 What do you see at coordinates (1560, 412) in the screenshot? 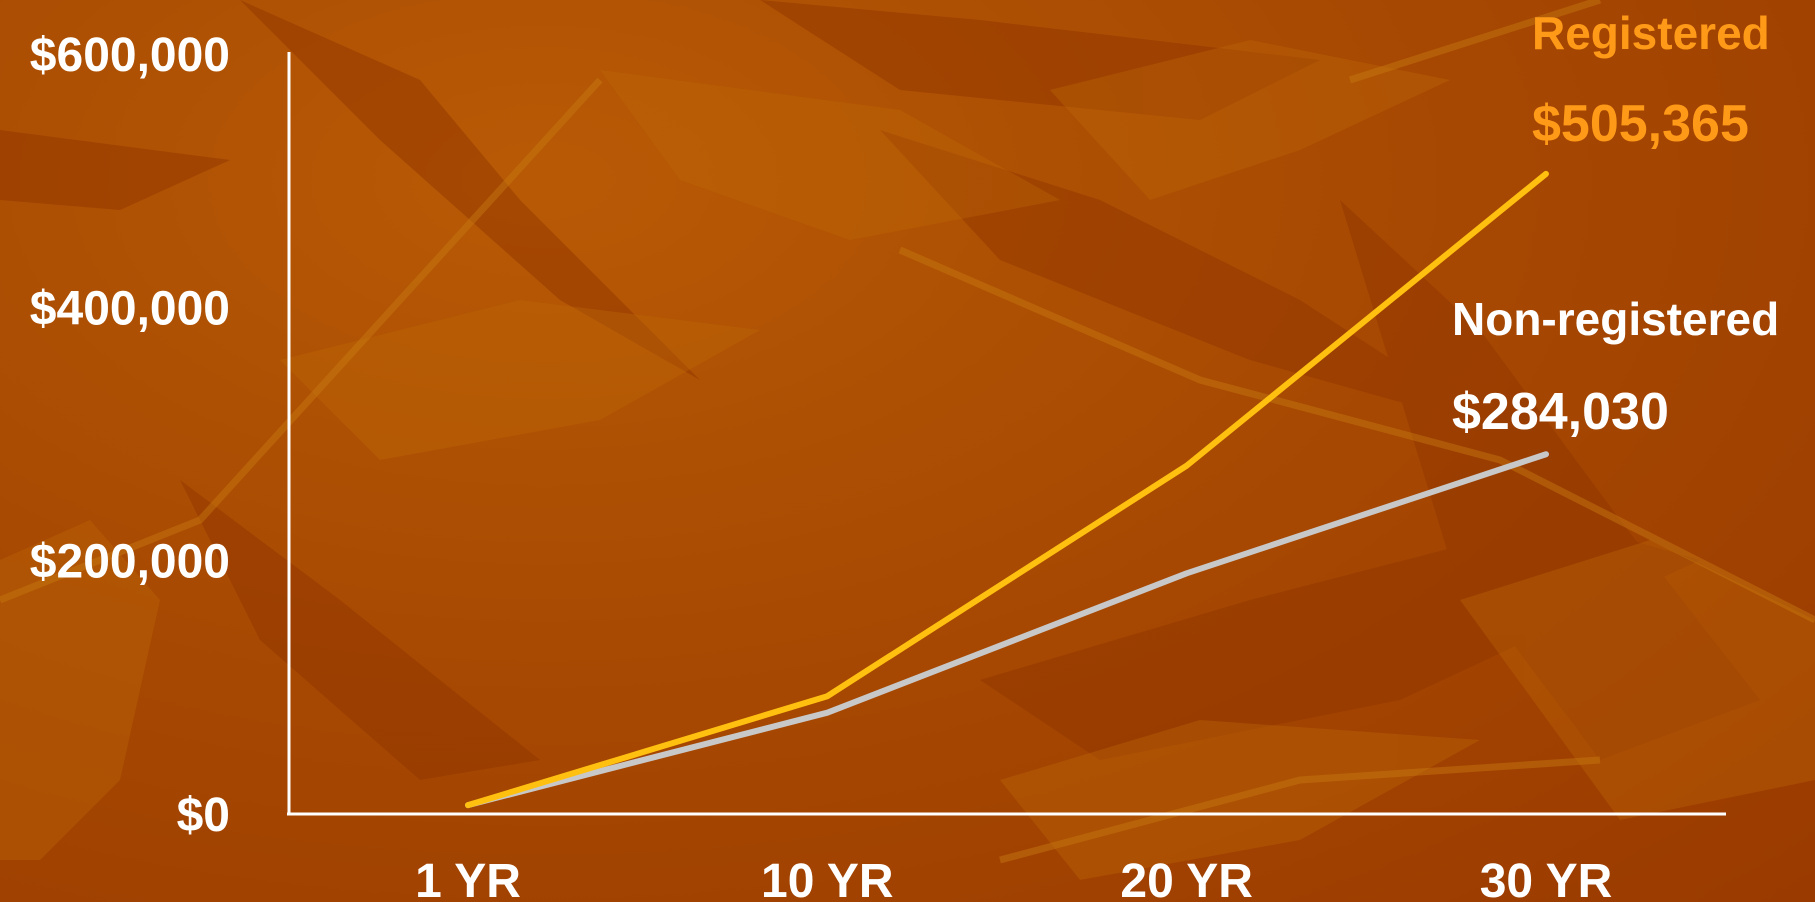
I see `annotation-non-registered: $284,030` at bounding box center [1560, 412].